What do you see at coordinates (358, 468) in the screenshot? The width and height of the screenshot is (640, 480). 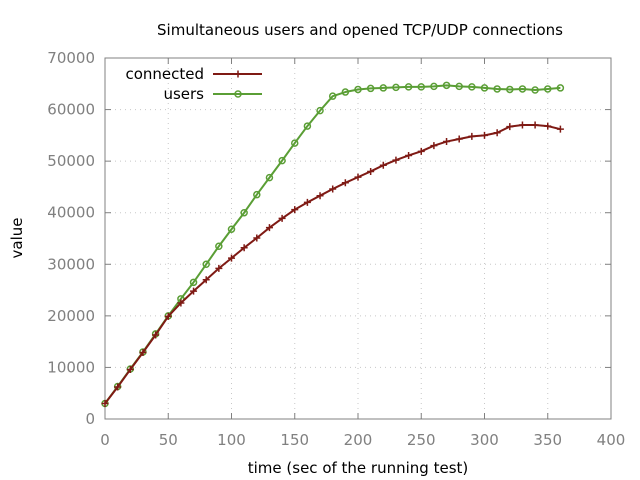 I see `x-axis-label: time (sec of the running test)` at bounding box center [358, 468].